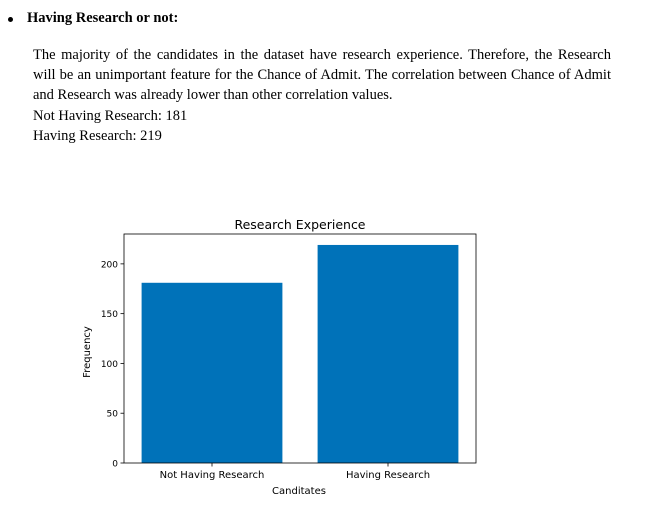 The width and height of the screenshot is (664, 516). I want to click on x-tick-label: Having Research, so click(388, 475).